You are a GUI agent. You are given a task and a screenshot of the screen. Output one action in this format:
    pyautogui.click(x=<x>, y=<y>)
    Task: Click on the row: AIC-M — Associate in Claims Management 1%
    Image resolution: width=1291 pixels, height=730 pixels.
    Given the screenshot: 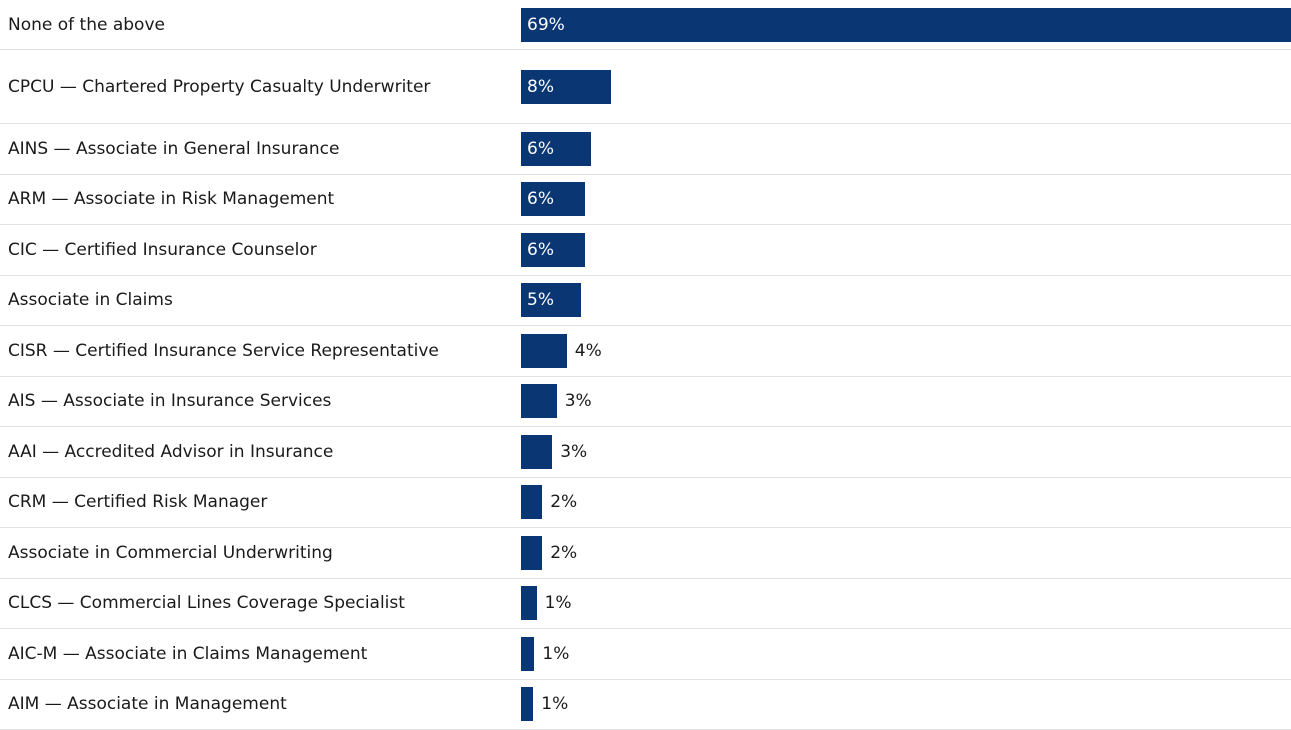 What is the action you would take?
    pyautogui.click(x=645, y=654)
    